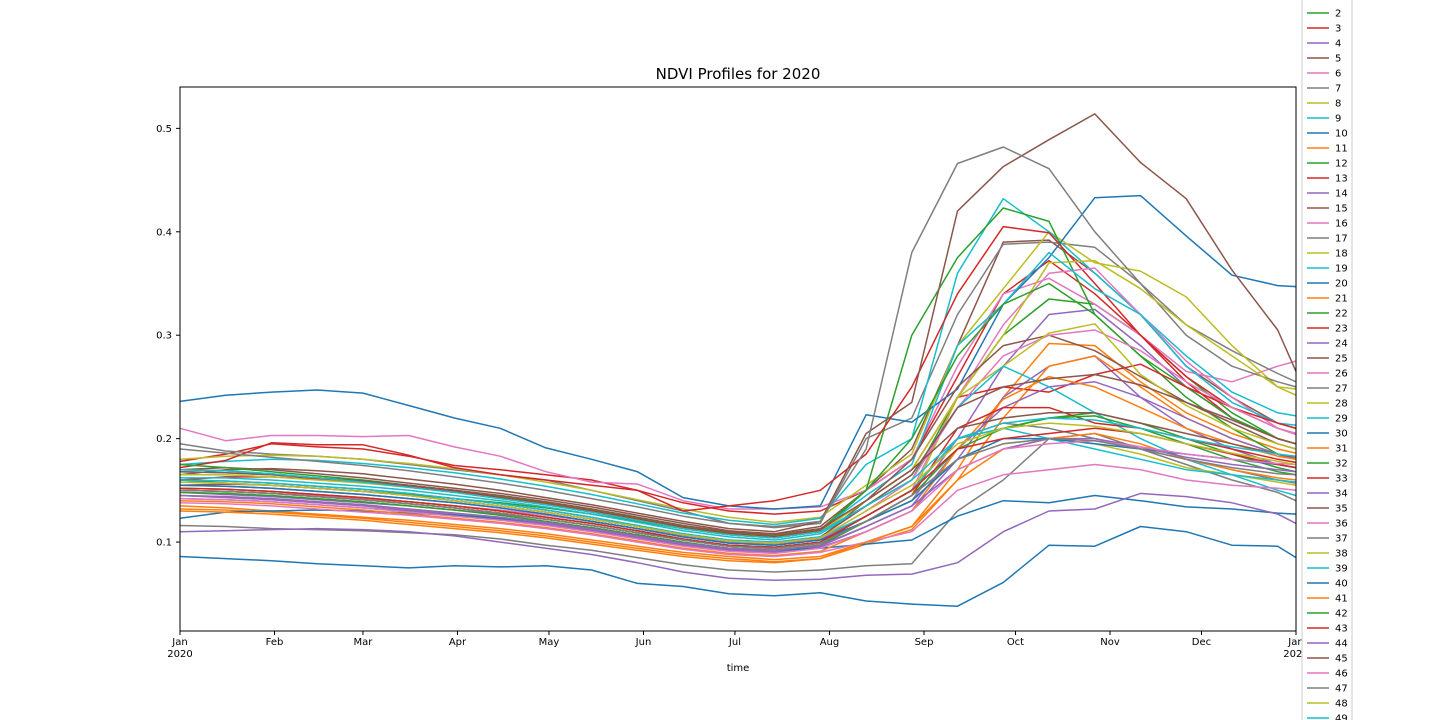 The width and height of the screenshot is (1440, 720). I want to click on y-tick-label: 0.5, so click(164, 129).